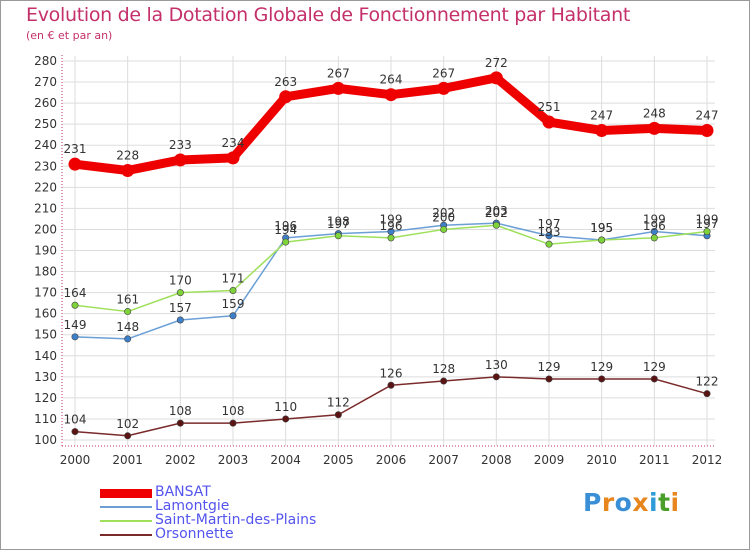 Image resolution: width=750 pixels, height=550 pixels. I want to click on data-label: 200, so click(443, 217).